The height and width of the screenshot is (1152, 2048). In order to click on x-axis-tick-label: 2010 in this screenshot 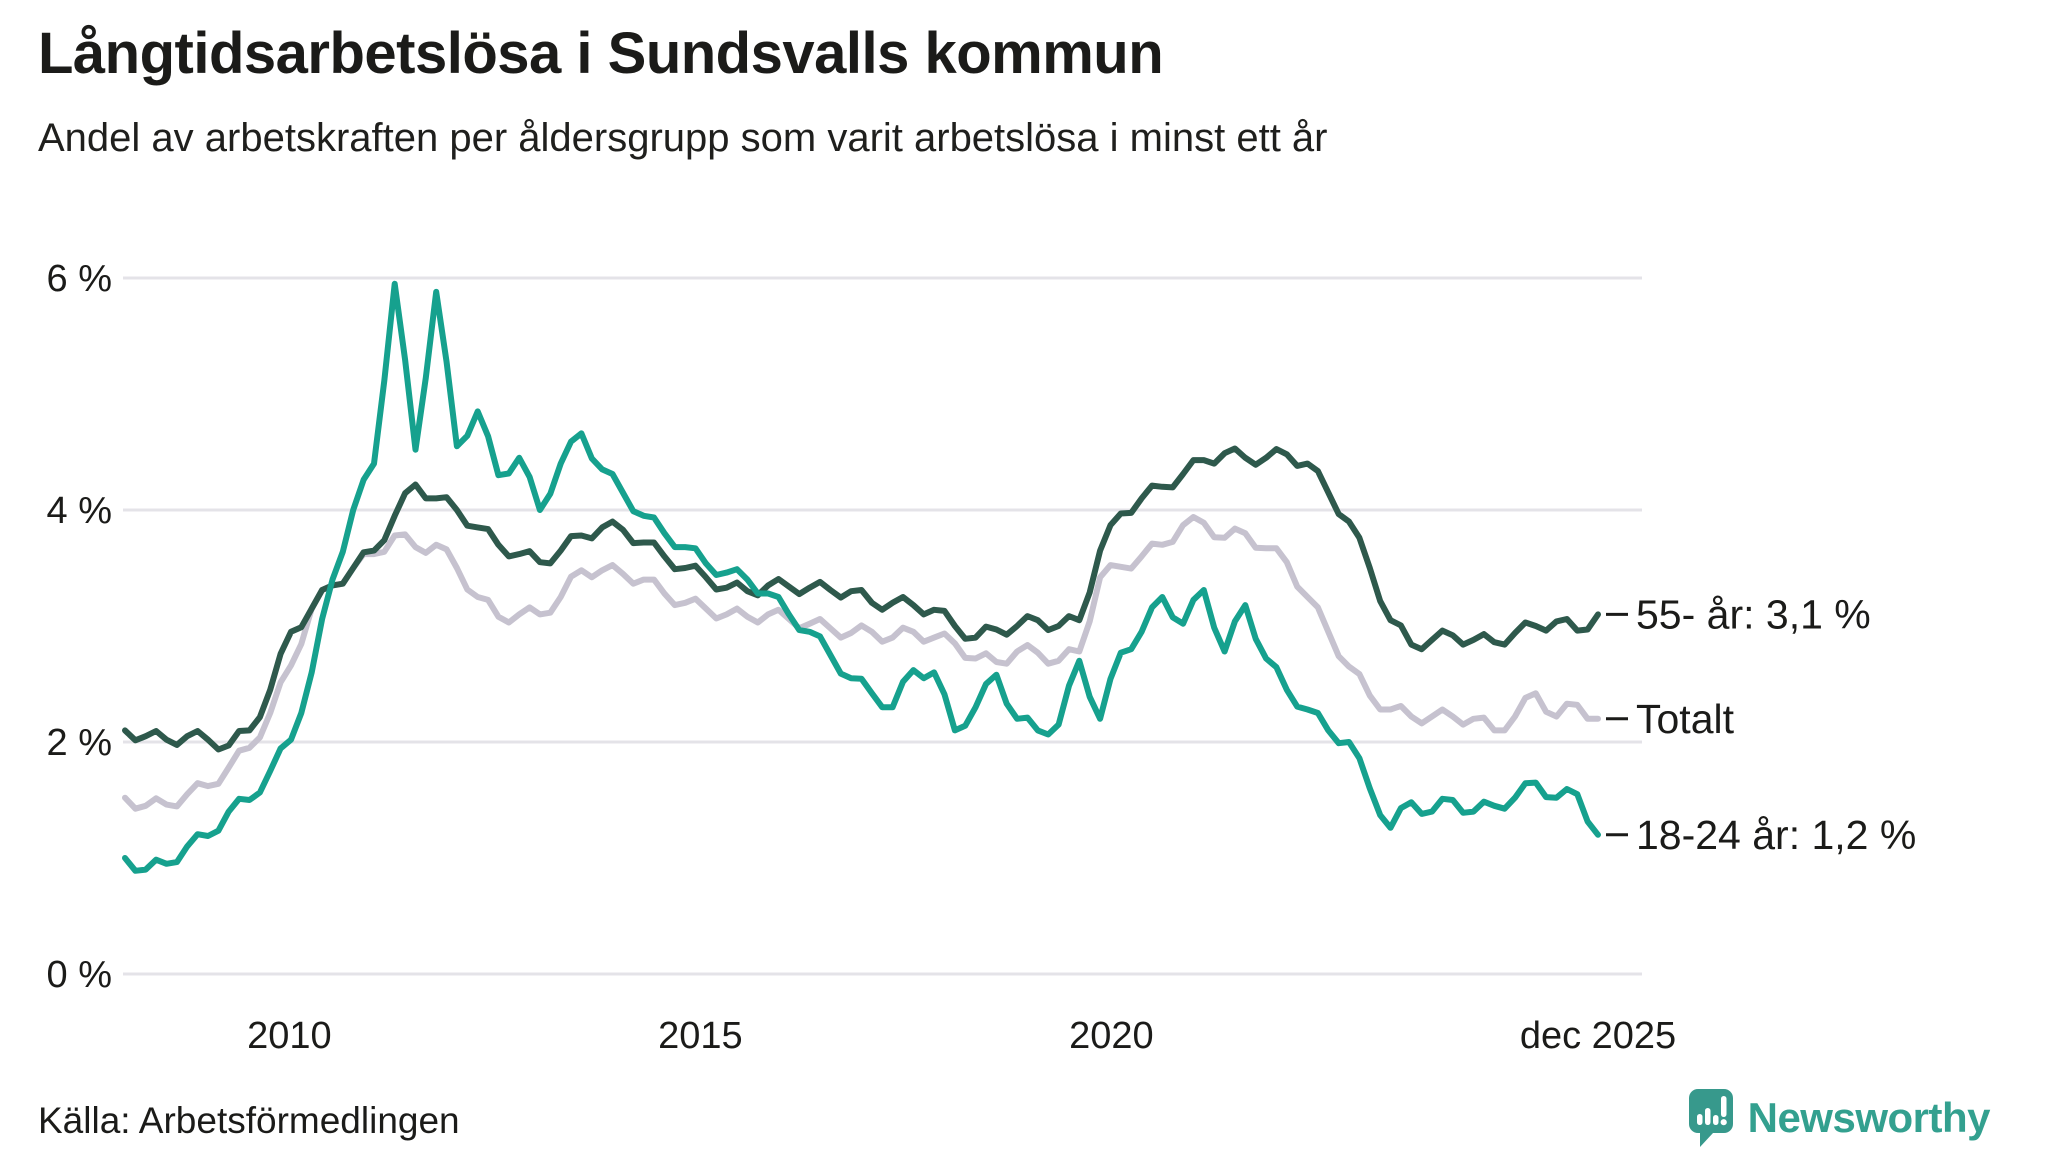, I will do `click(289, 1036)`.